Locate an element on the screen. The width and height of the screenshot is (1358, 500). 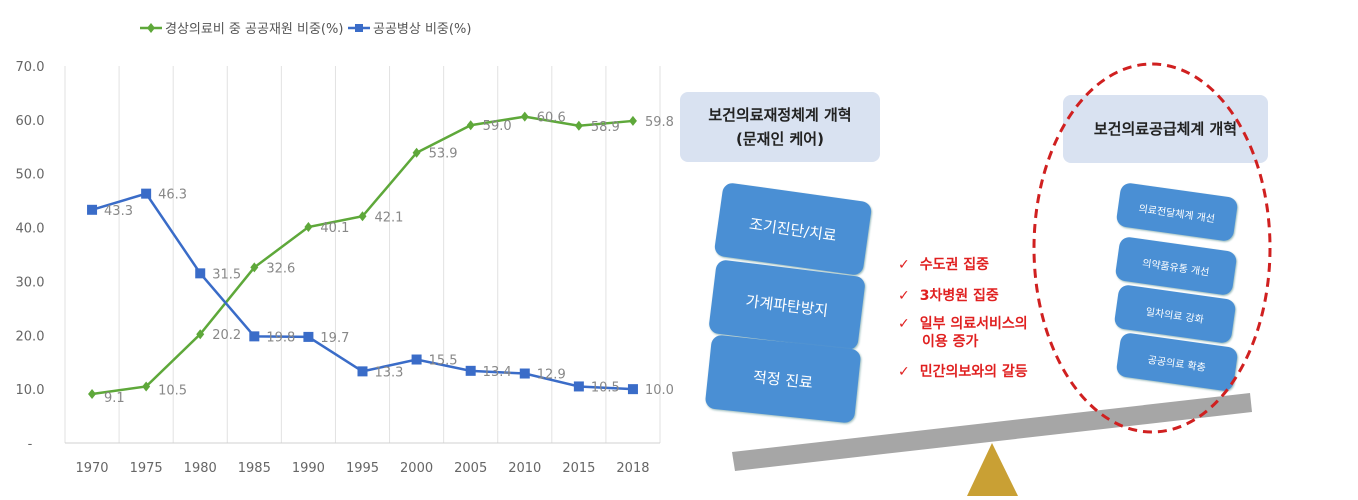
data-label: 46.3 is located at coordinates (172, 195).